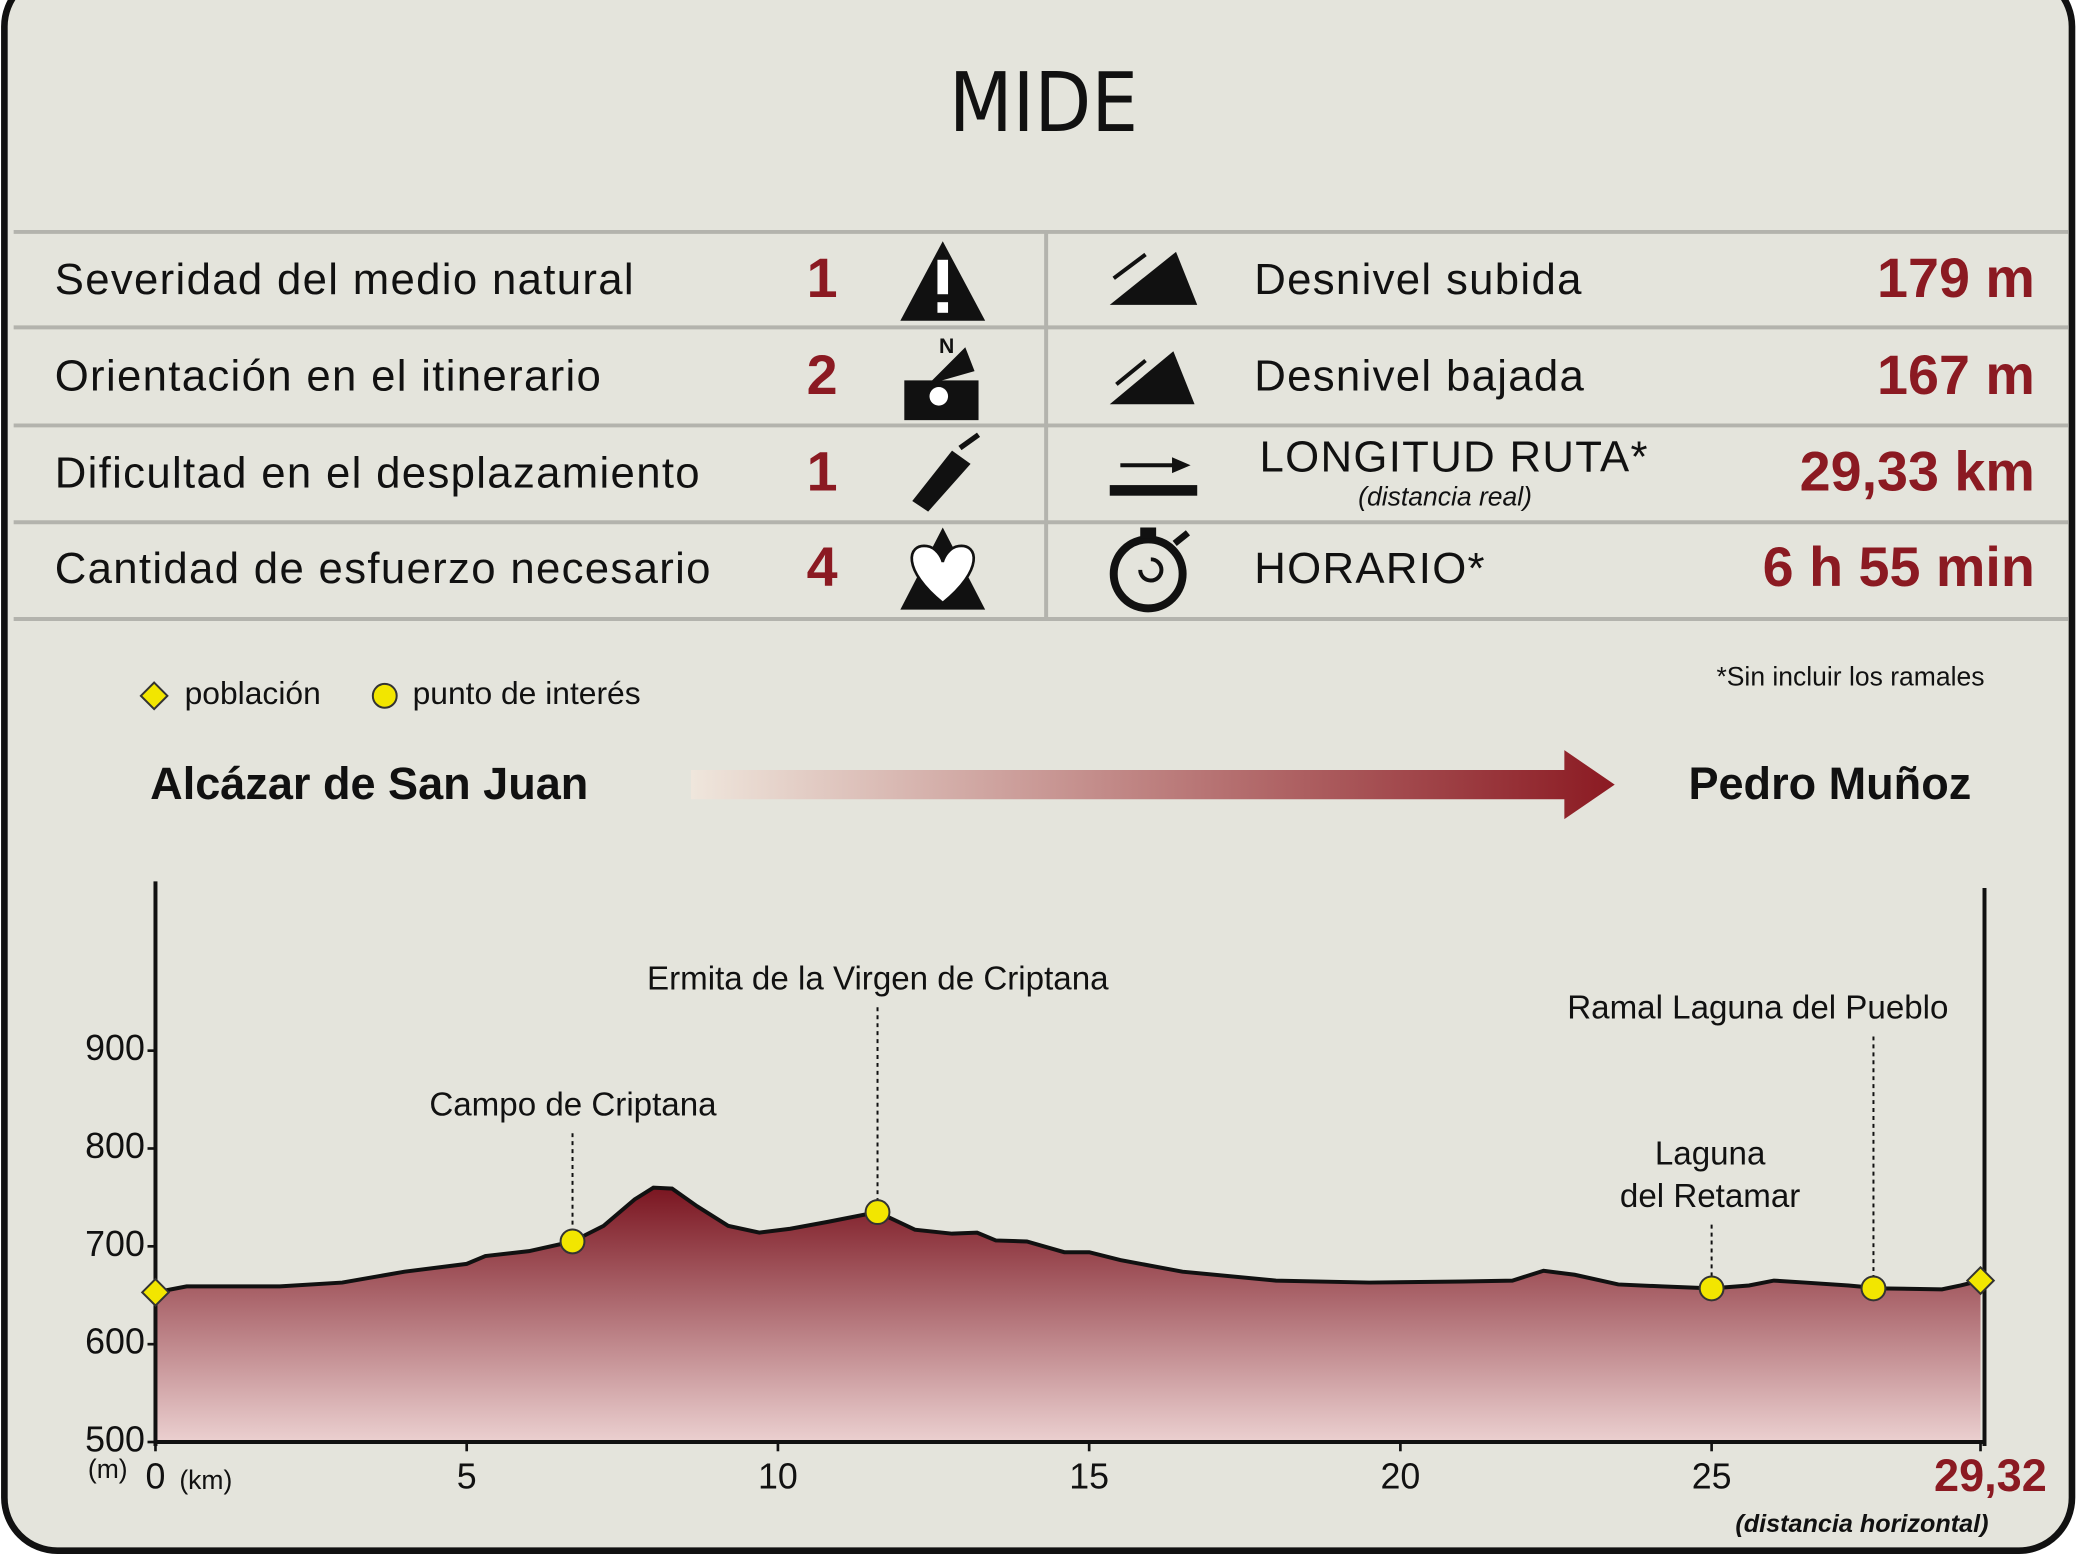 The image size is (2079, 1556). I want to click on stat-value: 6 h 55 min, so click(1899, 567).